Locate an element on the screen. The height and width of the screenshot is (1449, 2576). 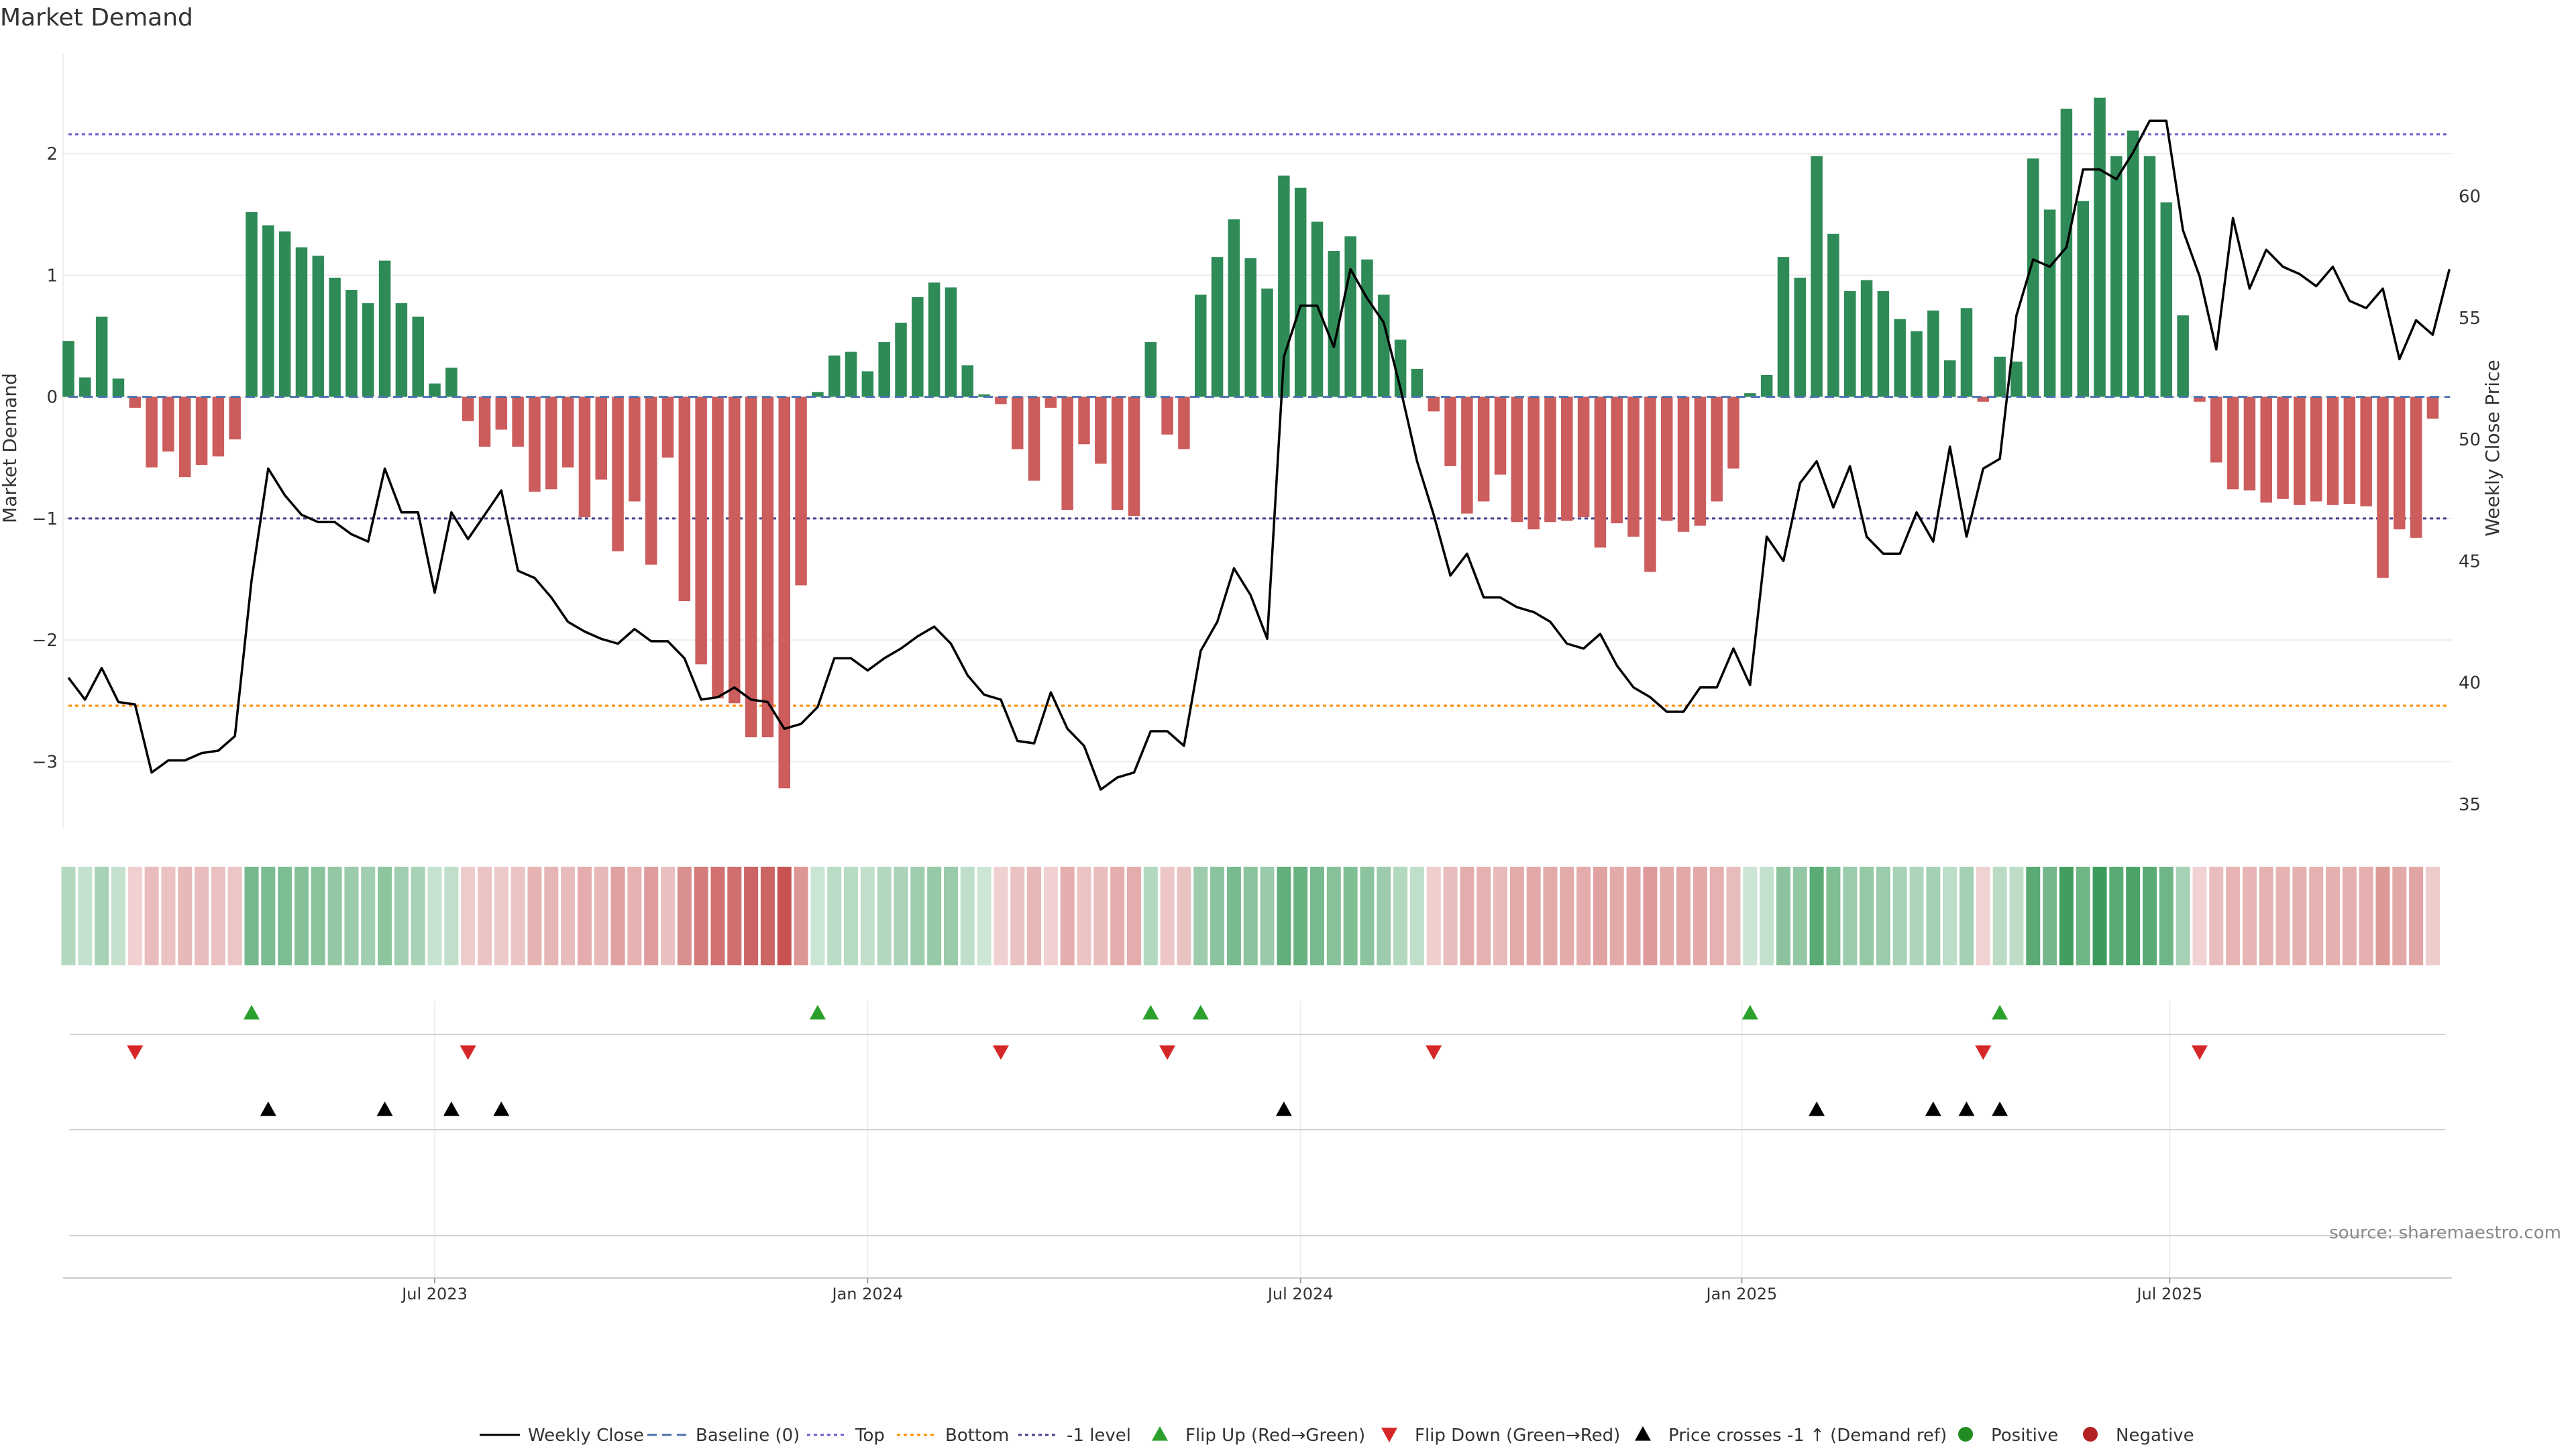
legend-flip-up-swatch is located at coordinates (1160, 1433).